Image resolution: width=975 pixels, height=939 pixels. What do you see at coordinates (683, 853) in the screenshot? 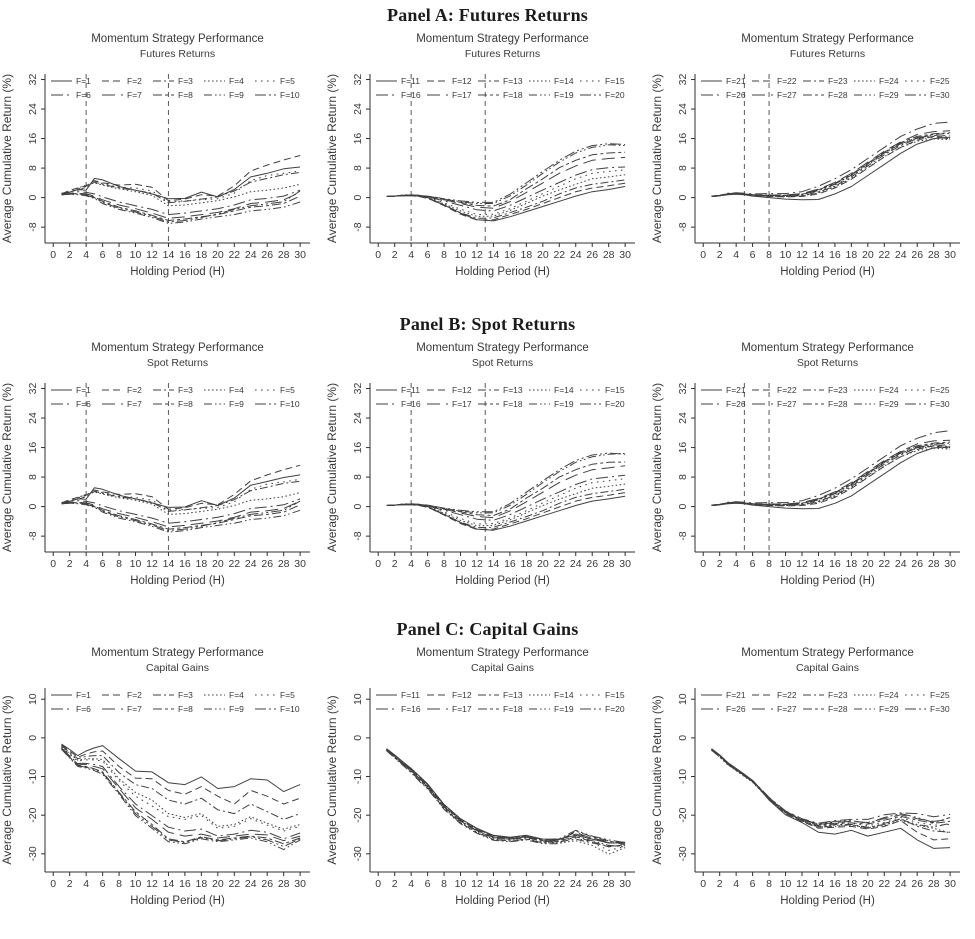
I see `y-tick-label: -30` at bounding box center [683, 853].